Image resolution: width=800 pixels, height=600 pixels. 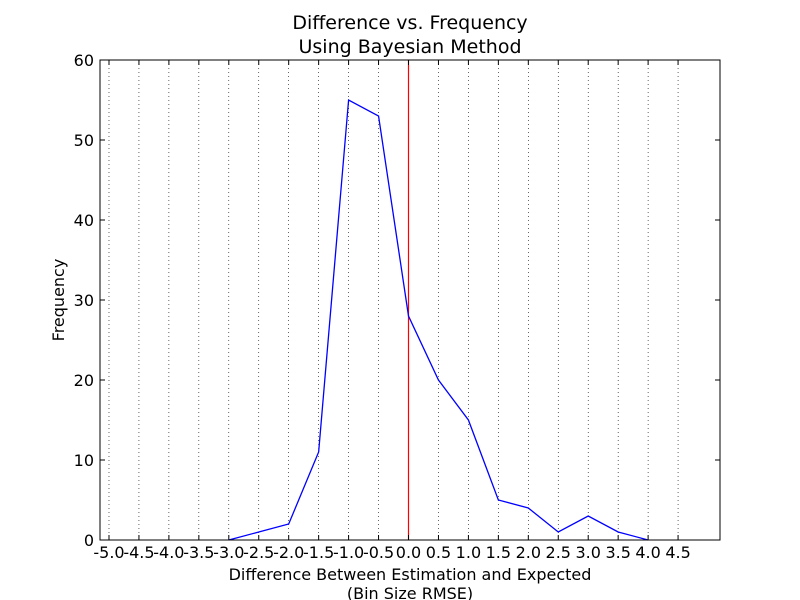 I want to click on x-tick-label: 0.0, so click(x=408, y=552).